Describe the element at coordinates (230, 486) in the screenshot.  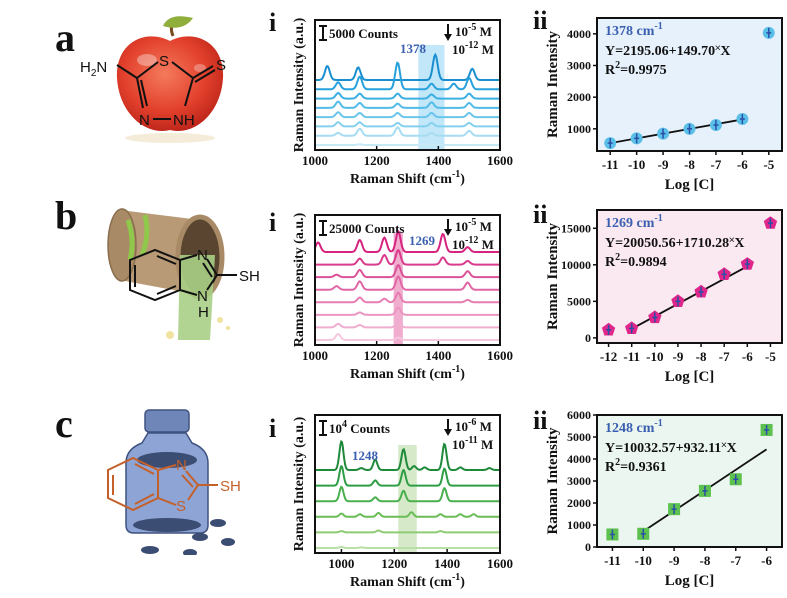
I see `thiol-sh-label: SH` at that location.